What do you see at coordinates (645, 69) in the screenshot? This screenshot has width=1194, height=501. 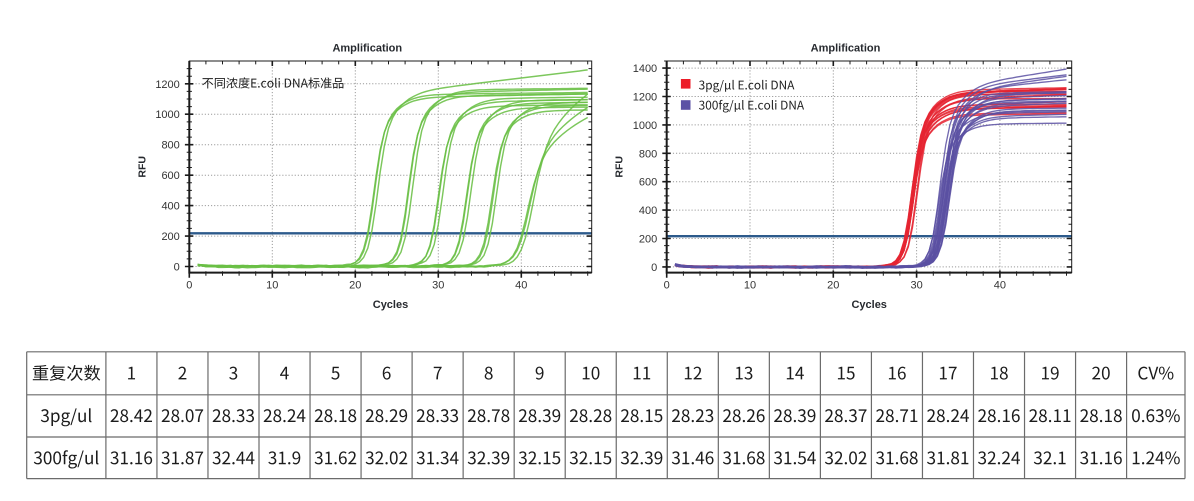 I see `svg-text: 1400` at bounding box center [645, 69].